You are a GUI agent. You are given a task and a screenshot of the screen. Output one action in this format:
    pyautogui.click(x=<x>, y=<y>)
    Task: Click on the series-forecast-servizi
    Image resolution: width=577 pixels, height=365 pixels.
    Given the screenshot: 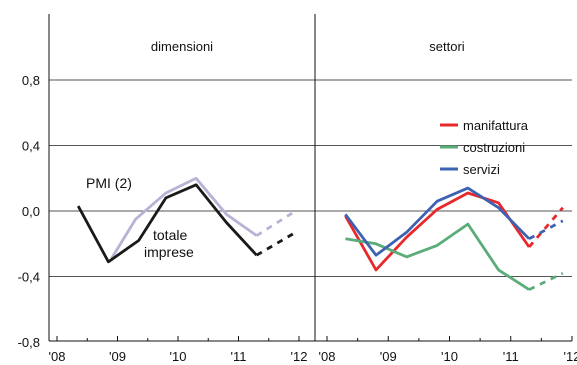 What is the action you would take?
    pyautogui.click(x=546, y=230)
    